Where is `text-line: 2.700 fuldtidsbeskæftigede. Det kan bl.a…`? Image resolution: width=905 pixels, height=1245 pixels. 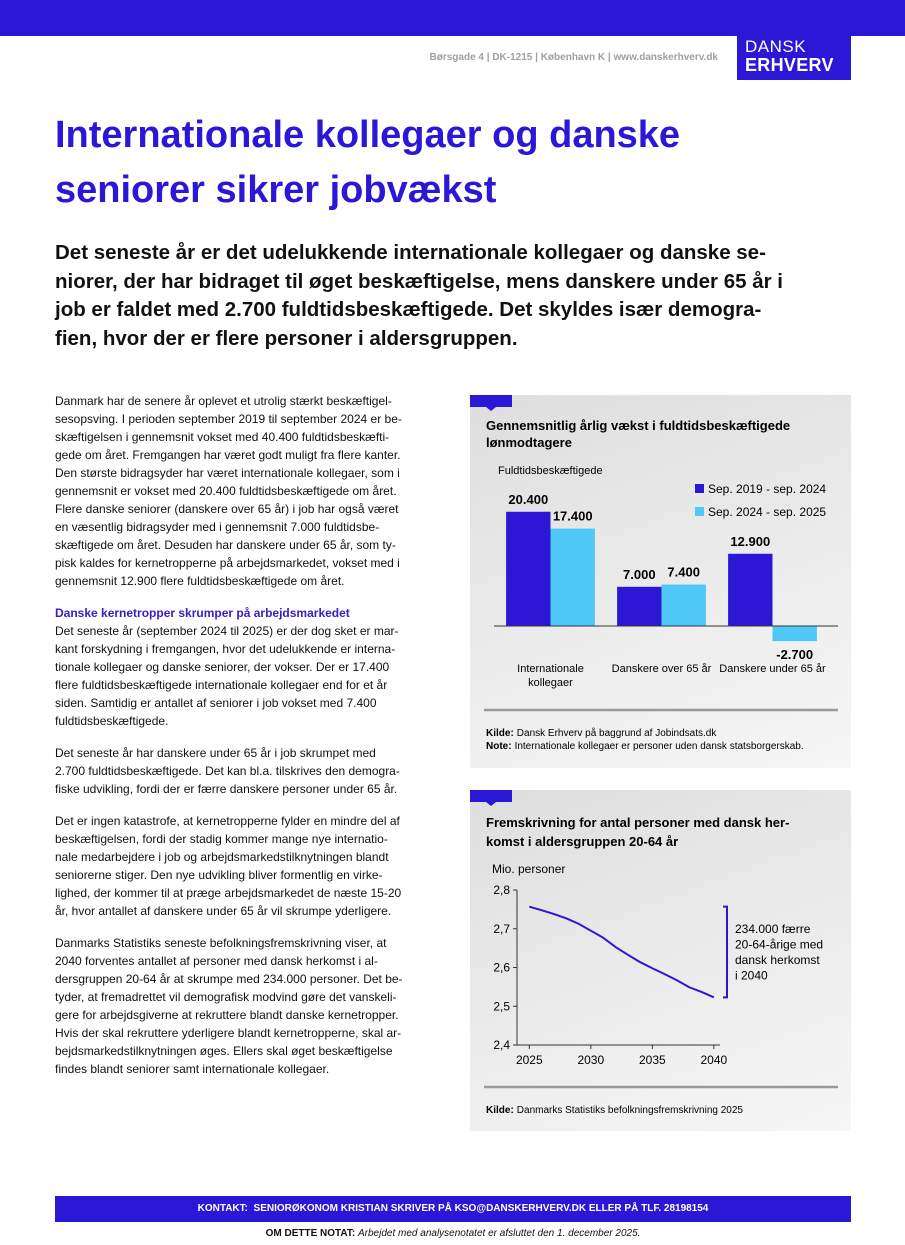 text-line: 2.700 fuldtidsbeskæftigede. Det kan bl.a… is located at coordinates (227, 771).